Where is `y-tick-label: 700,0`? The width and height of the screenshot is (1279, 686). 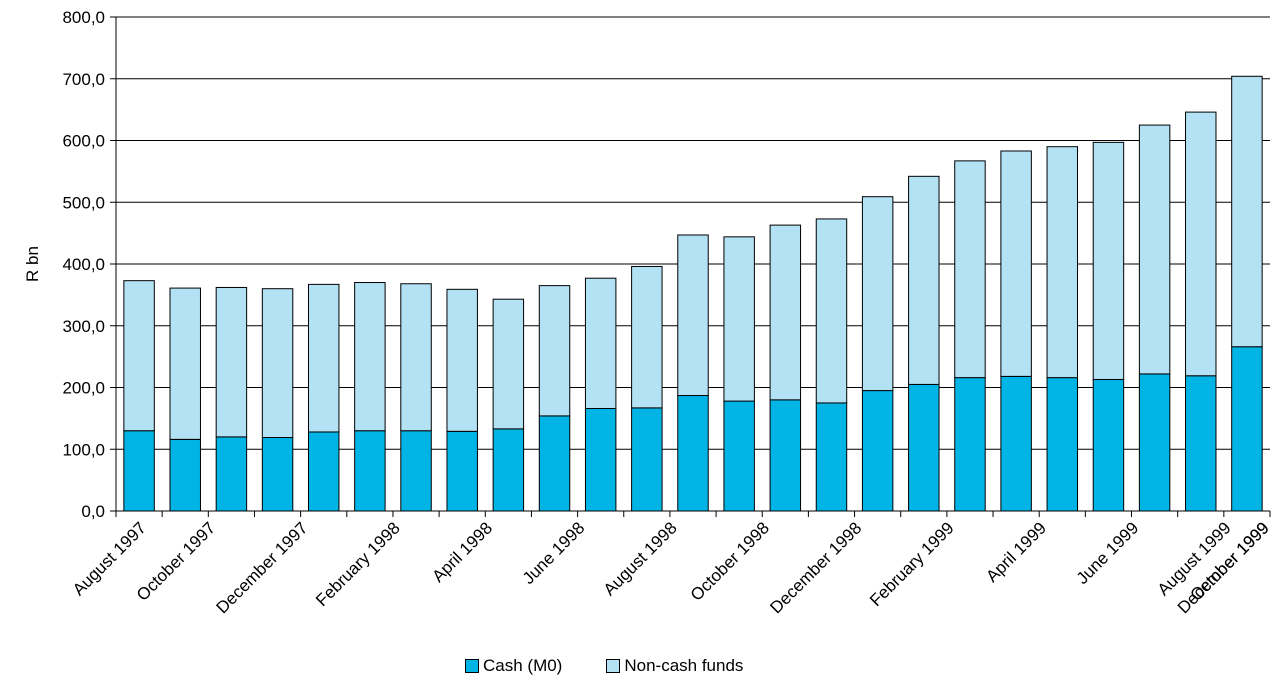
y-tick-label: 700,0 is located at coordinates (83, 79).